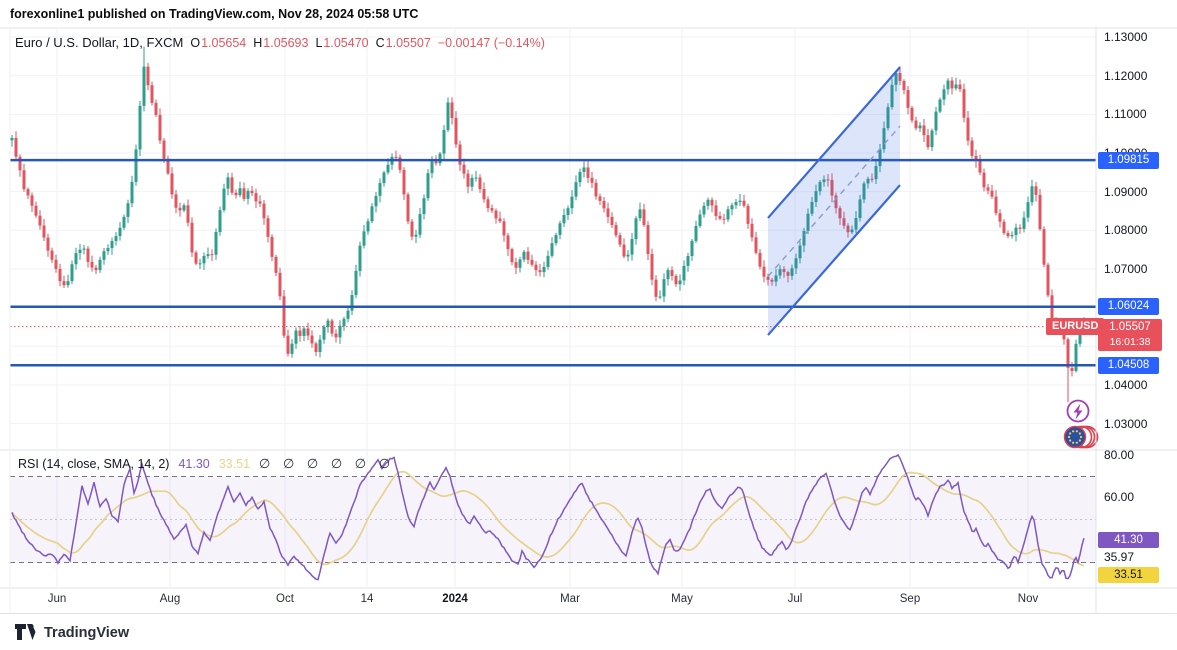 This screenshot has height=650, width=1177. I want to click on low-label: L, so click(319, 43).